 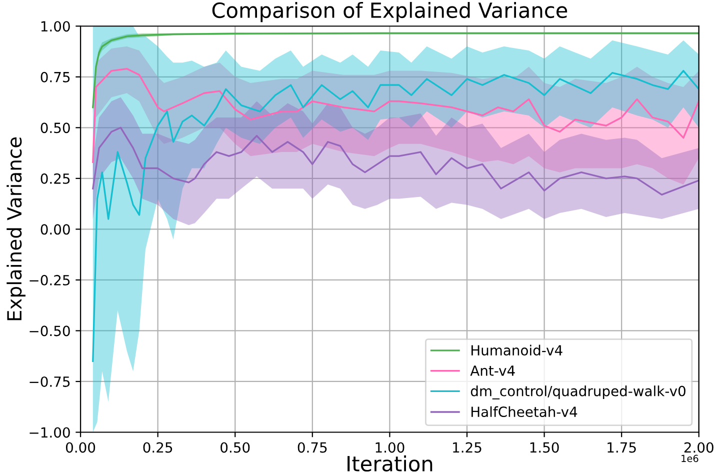 I want to click on x-tick-label: 1.50, so click(x=544, y=447).